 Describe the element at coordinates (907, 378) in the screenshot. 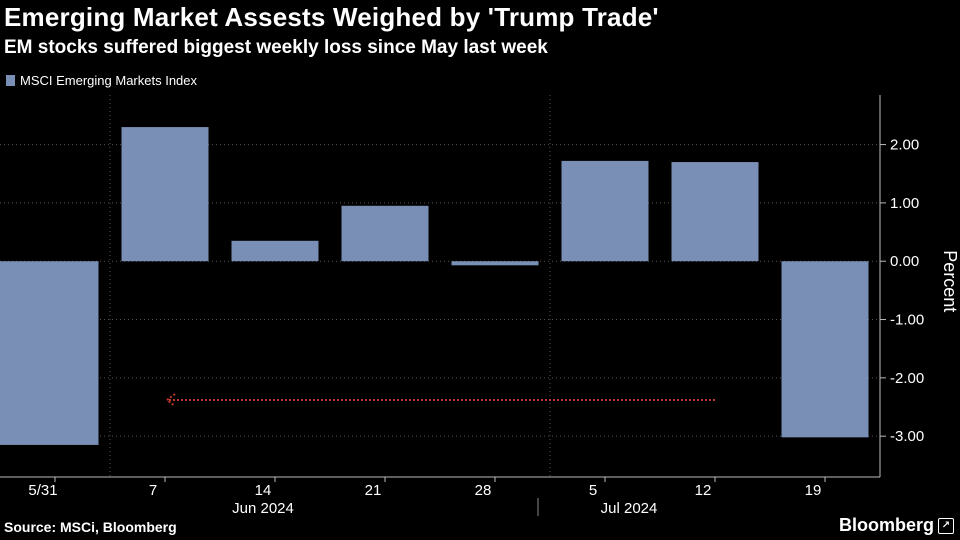

I see `y-tick-label: -2.00` at that location.